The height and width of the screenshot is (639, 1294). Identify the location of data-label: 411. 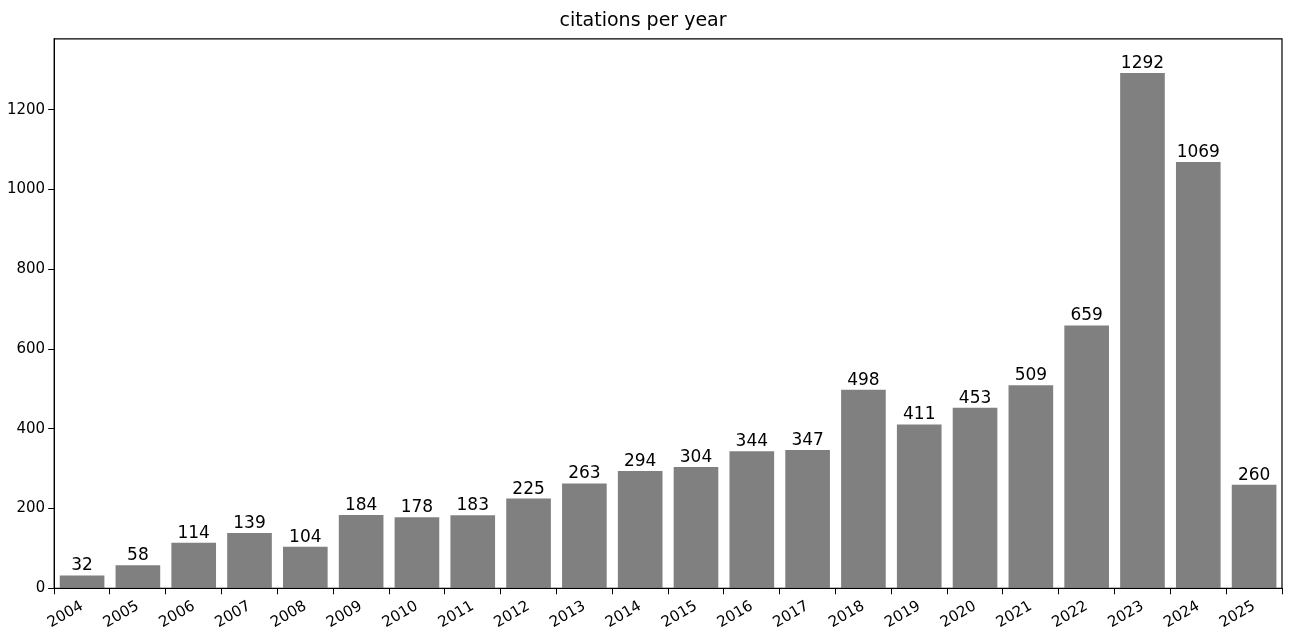
(919, 413).